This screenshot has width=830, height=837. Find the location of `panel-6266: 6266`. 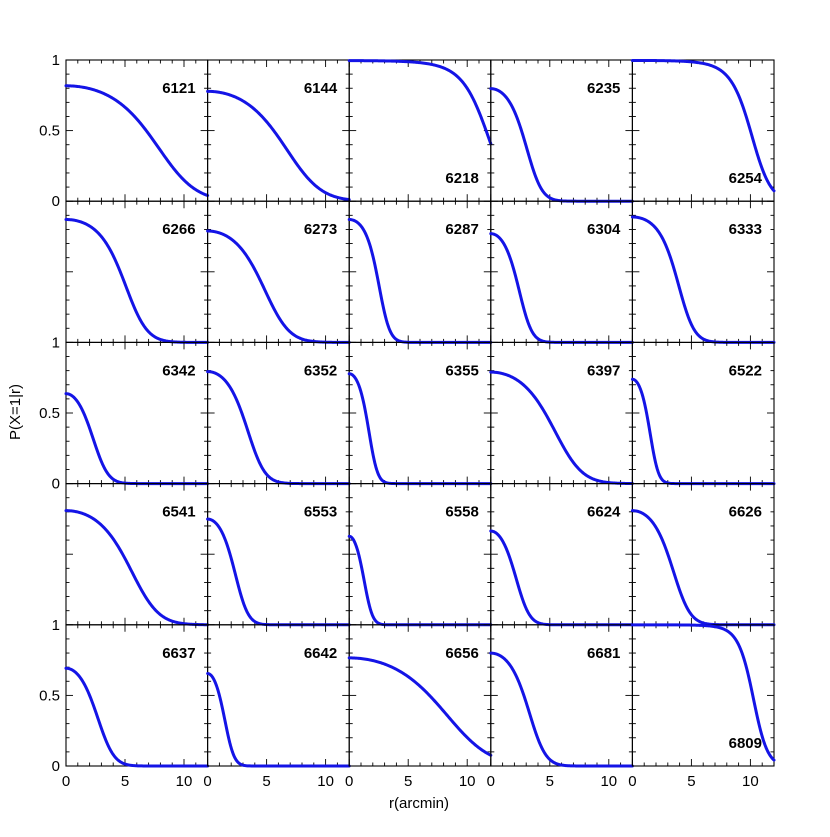

panel-6266: 6266 is located at coordinates (137, 272).